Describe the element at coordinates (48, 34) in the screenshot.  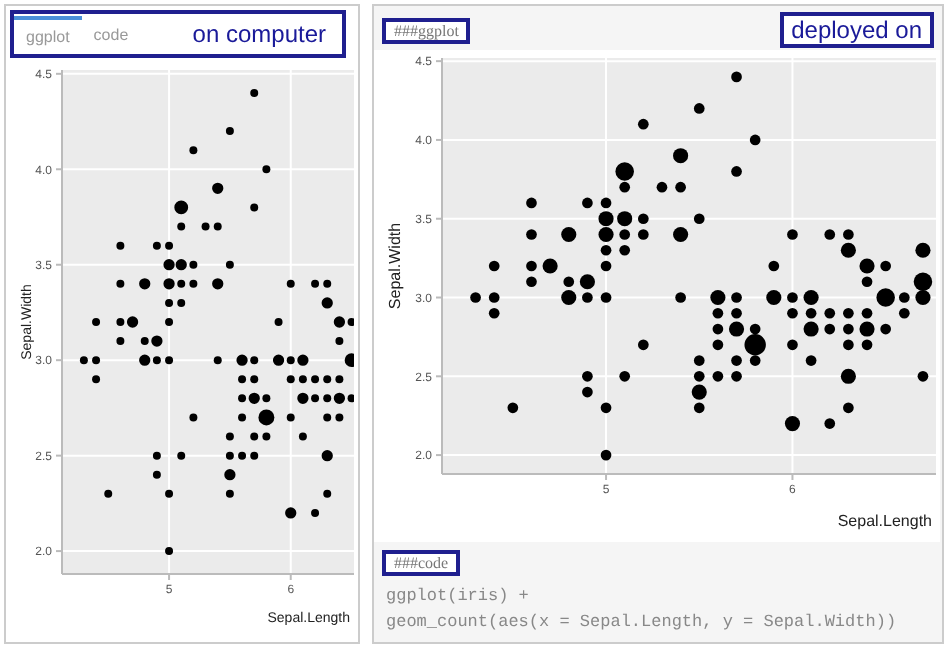
I see `text: ggplot` at that location.